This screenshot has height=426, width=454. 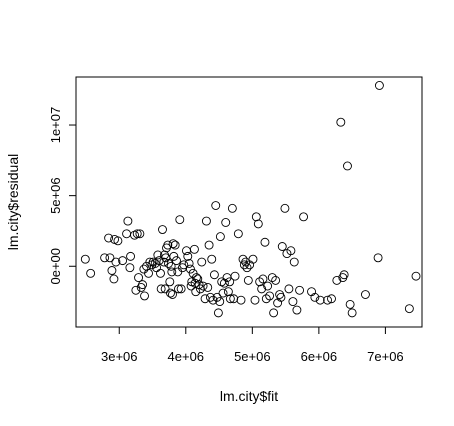 I want to click on y-tick-label: 1e+07, so click(x=55, y=125).